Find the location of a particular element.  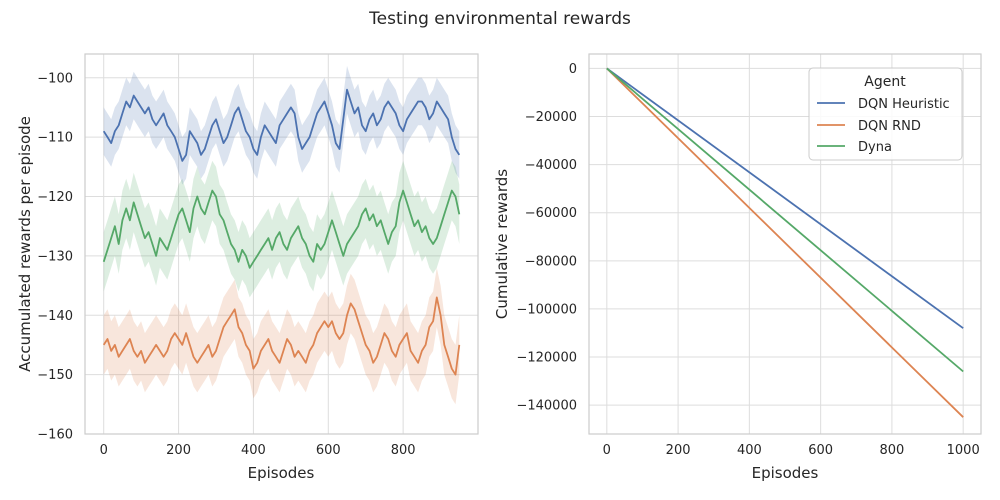

left-y-tick-label: −150 is located at coordinates (55, 375).